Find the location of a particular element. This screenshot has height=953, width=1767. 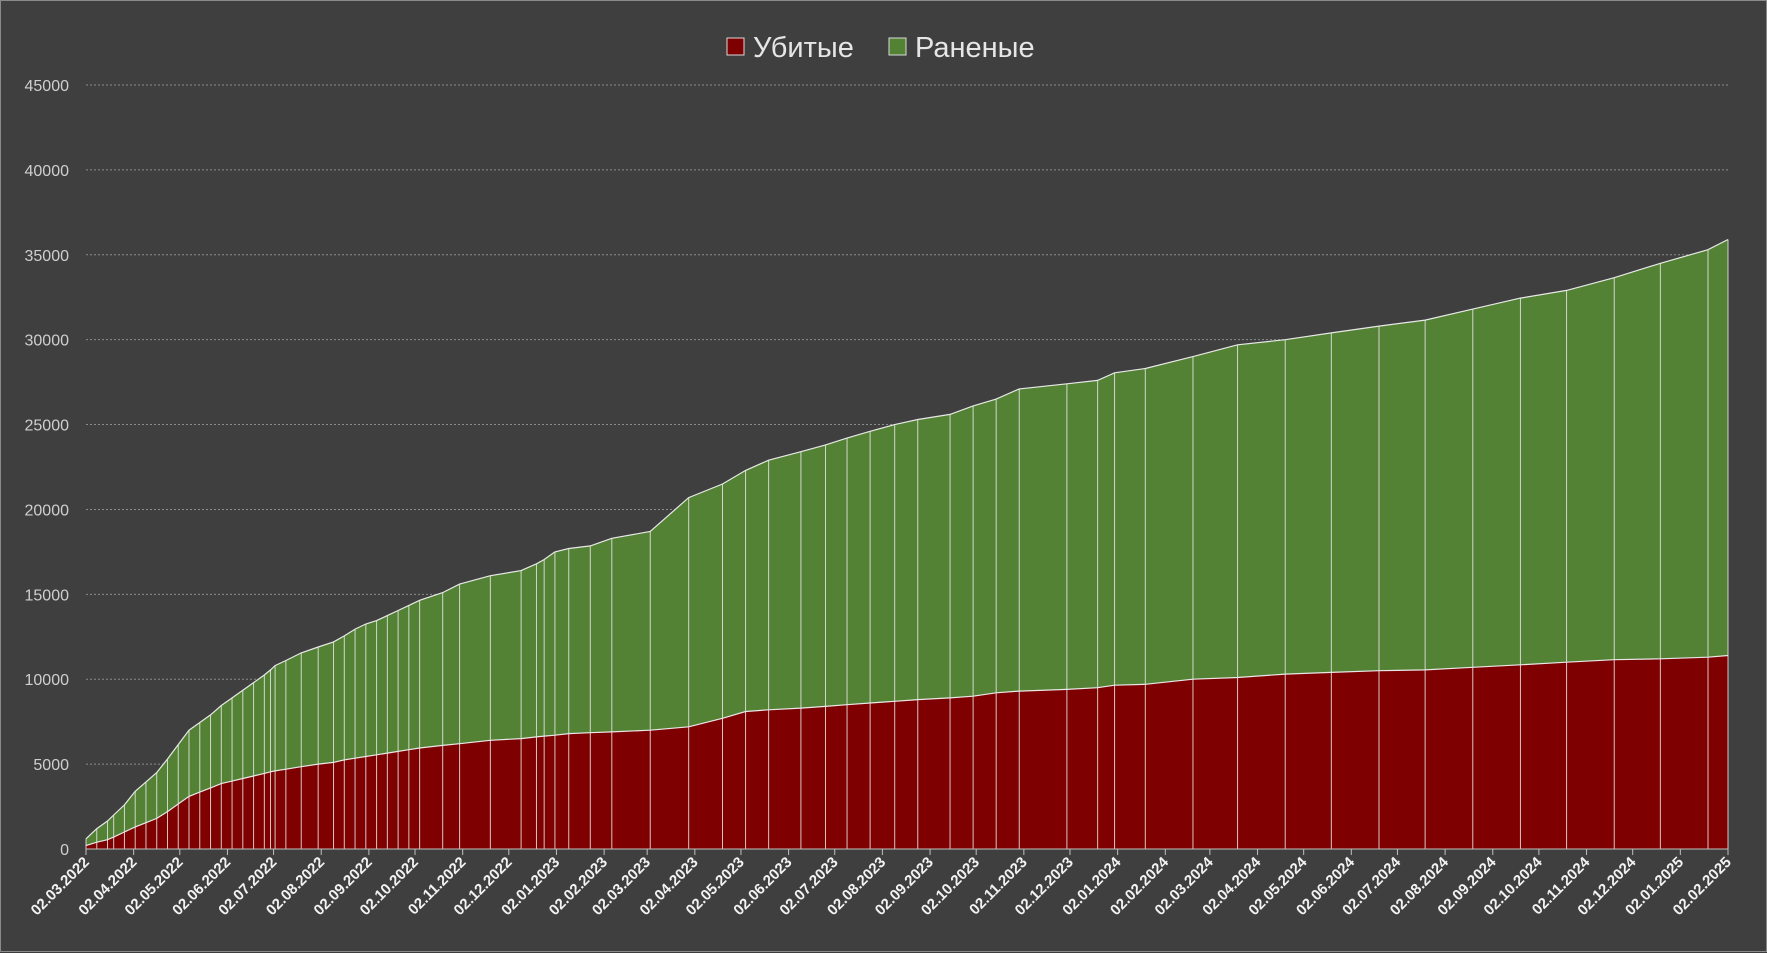

y-tick-label-5000: 5000 is located at coordinates (51, 765).